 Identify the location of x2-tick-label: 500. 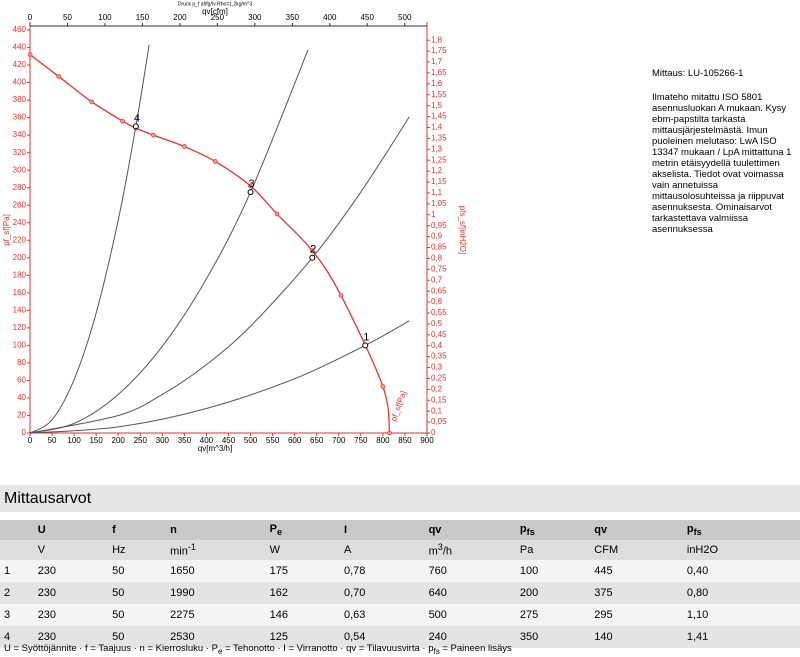
(405, 17).